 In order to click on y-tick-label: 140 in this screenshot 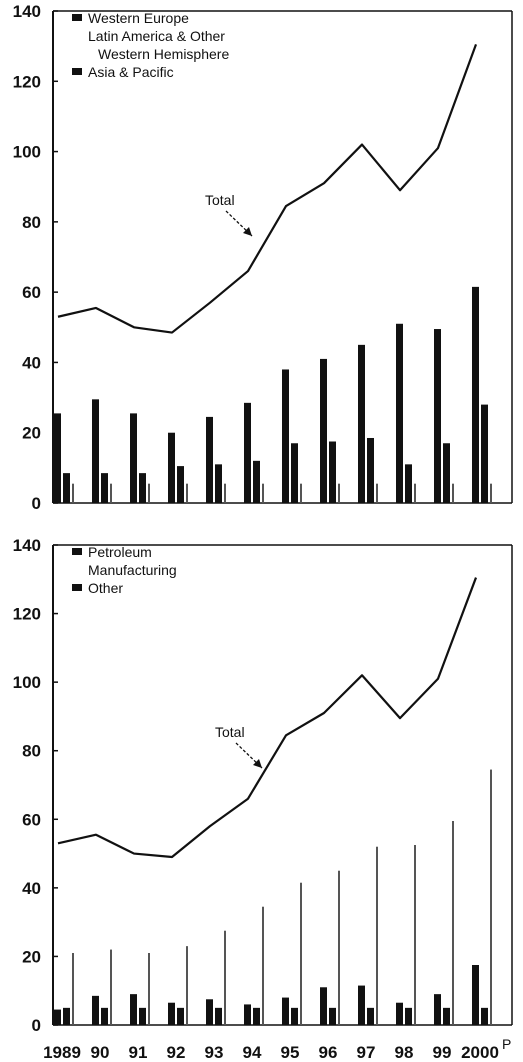, I will do `click(27, 11)`.